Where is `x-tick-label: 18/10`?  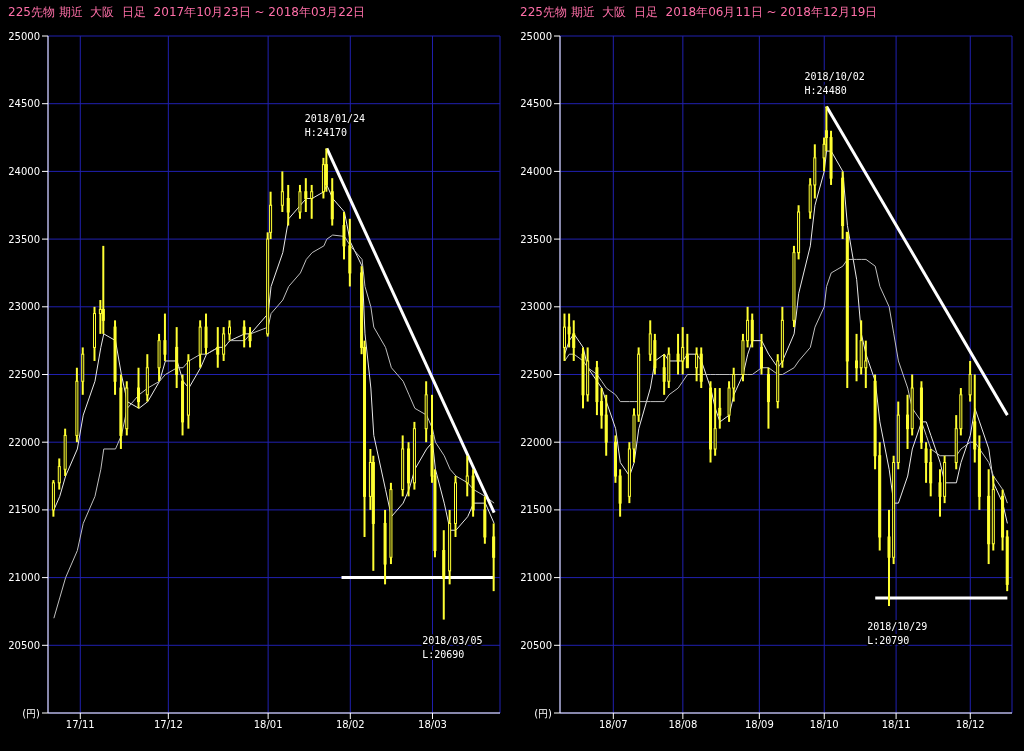
x-tick-label: 18/10 is located at coordinates (824, 725).